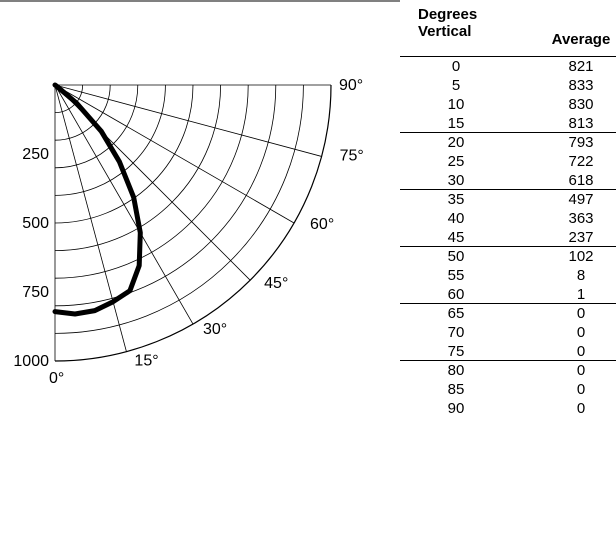 Image resolution: width=616 pixels, height=533 pixels. I want to click on table-row: 15 813, so click(508, 123).